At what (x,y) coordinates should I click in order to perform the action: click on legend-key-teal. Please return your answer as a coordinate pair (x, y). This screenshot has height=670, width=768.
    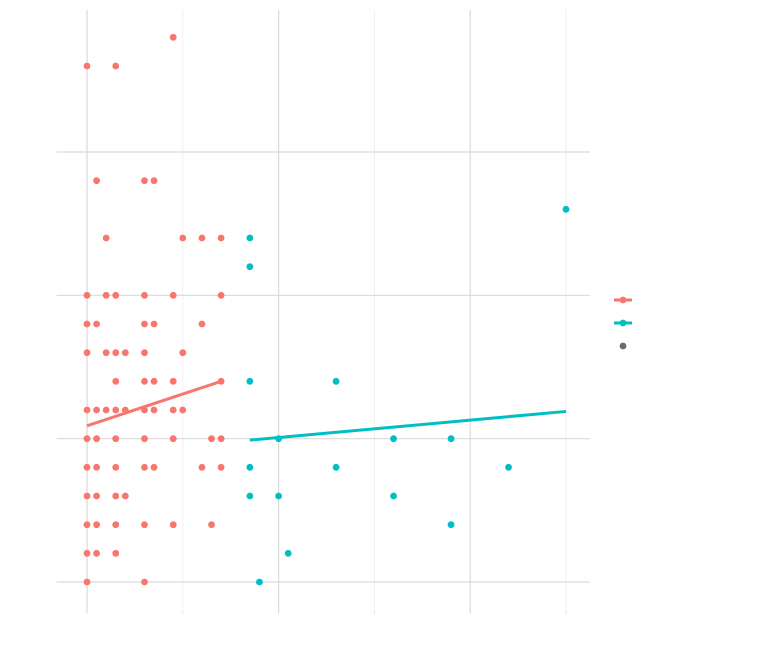
    Looking at the image, I should click on (623, 323).